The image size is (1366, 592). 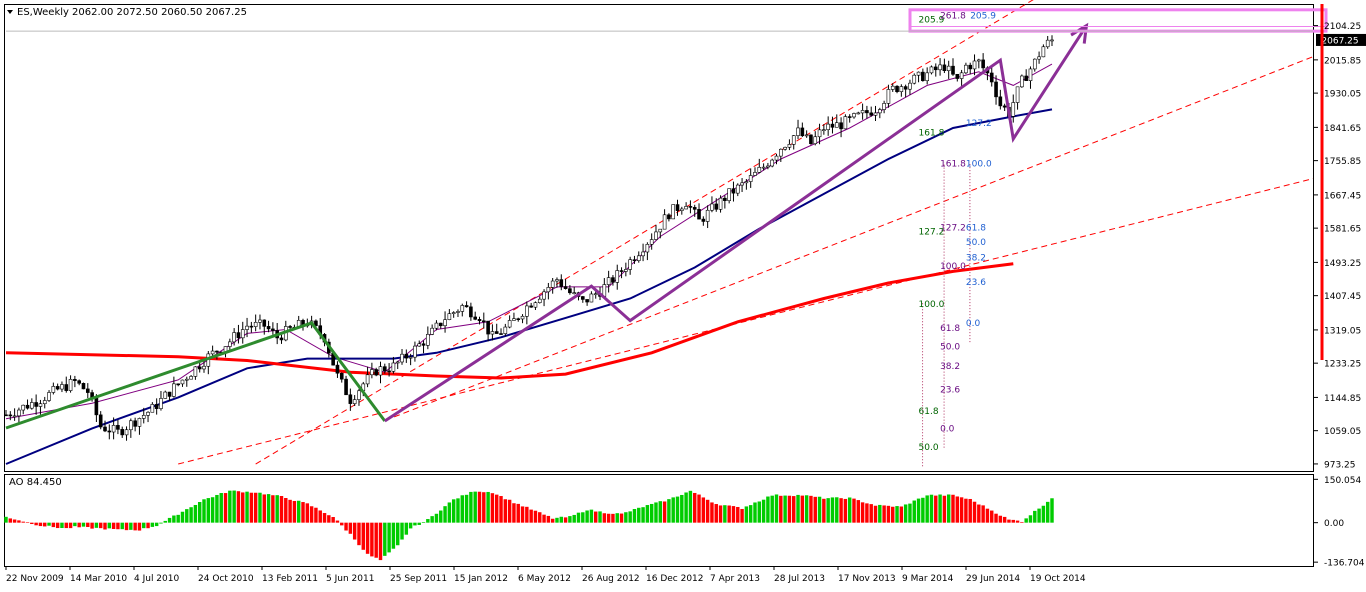 What do you see at coordinates (481, 579) in the screenshot?
I see `time-tick-label: 15 Jan 2012` at bounding box center [481, 579].